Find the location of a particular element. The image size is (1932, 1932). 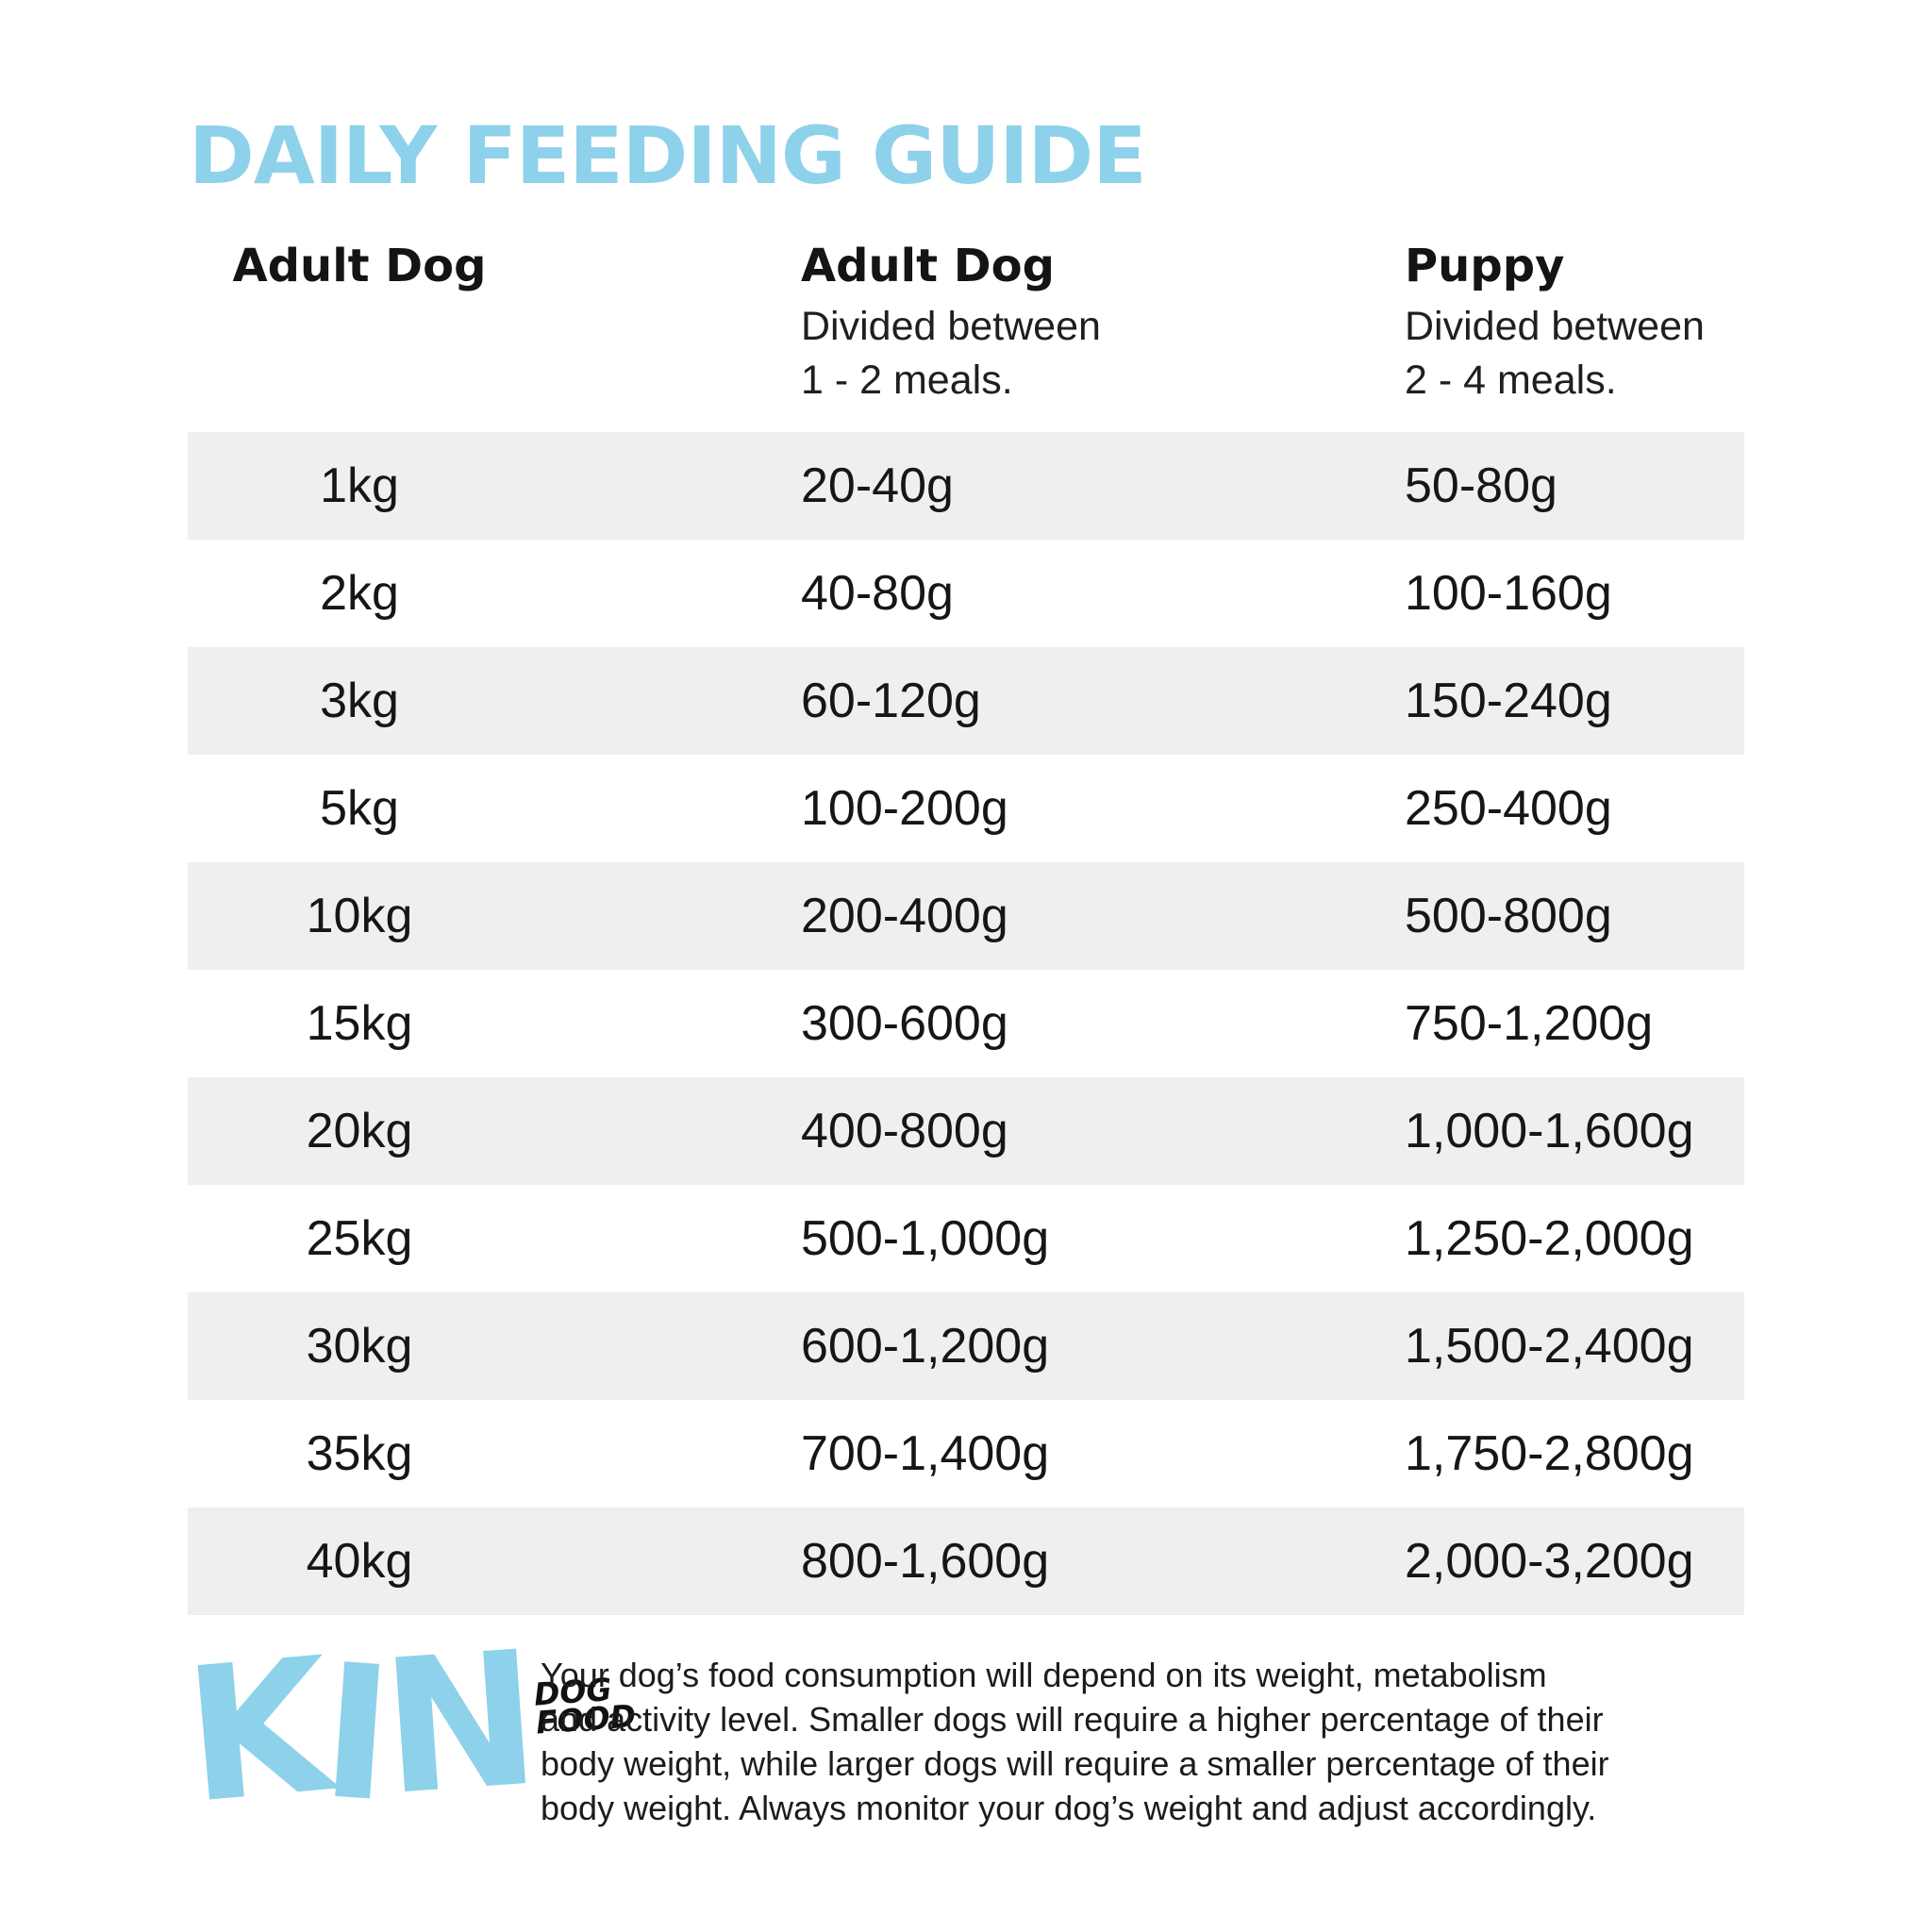

adult-amount-cell: 600-1,200g is located at coordinates (926, 1346).